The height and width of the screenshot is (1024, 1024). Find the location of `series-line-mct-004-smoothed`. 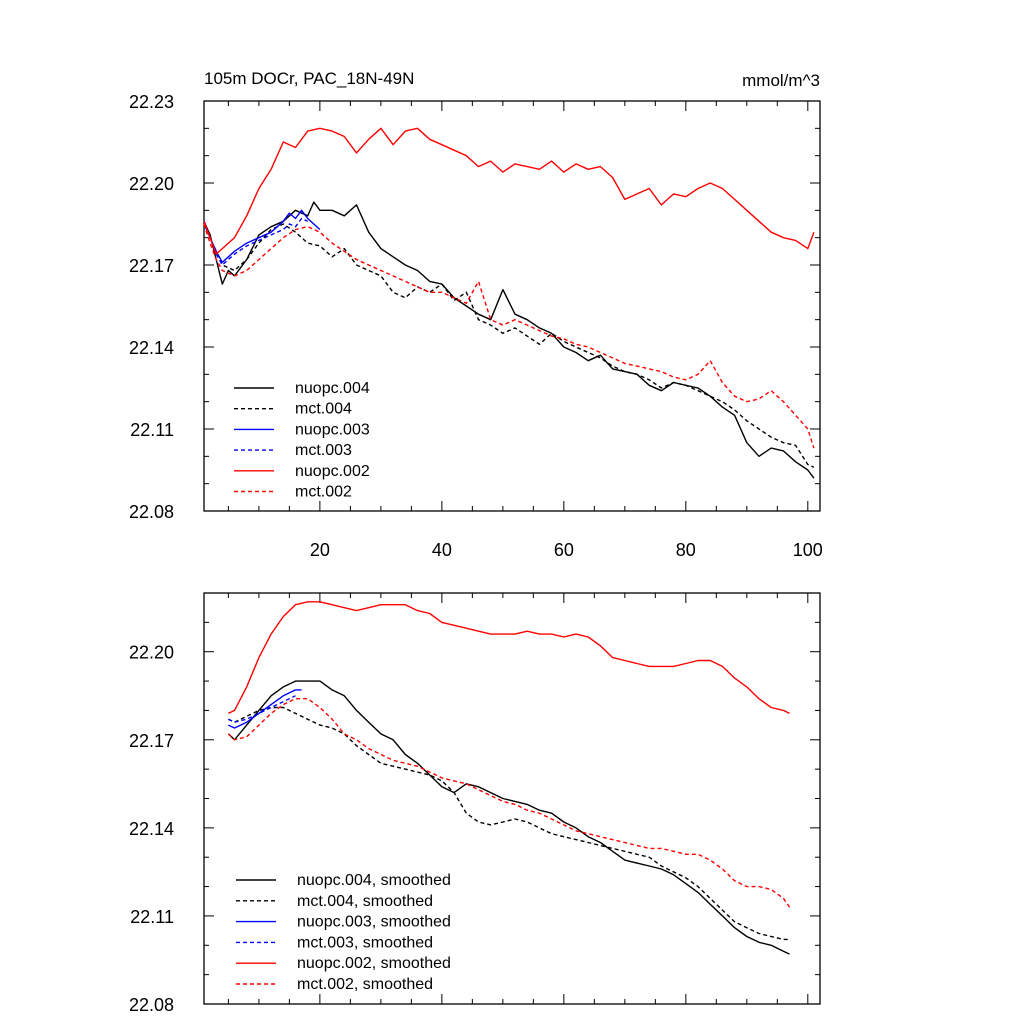

series-line-mct-004-smoothed is located at coordinates (509, 823).